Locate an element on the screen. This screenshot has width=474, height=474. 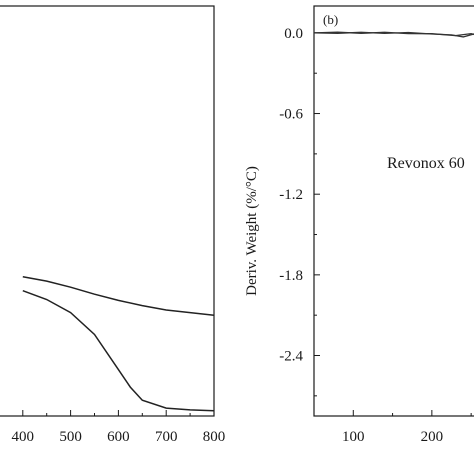
panel-b-y-tick-label: -2.4 is located at coordinates (291, 357).